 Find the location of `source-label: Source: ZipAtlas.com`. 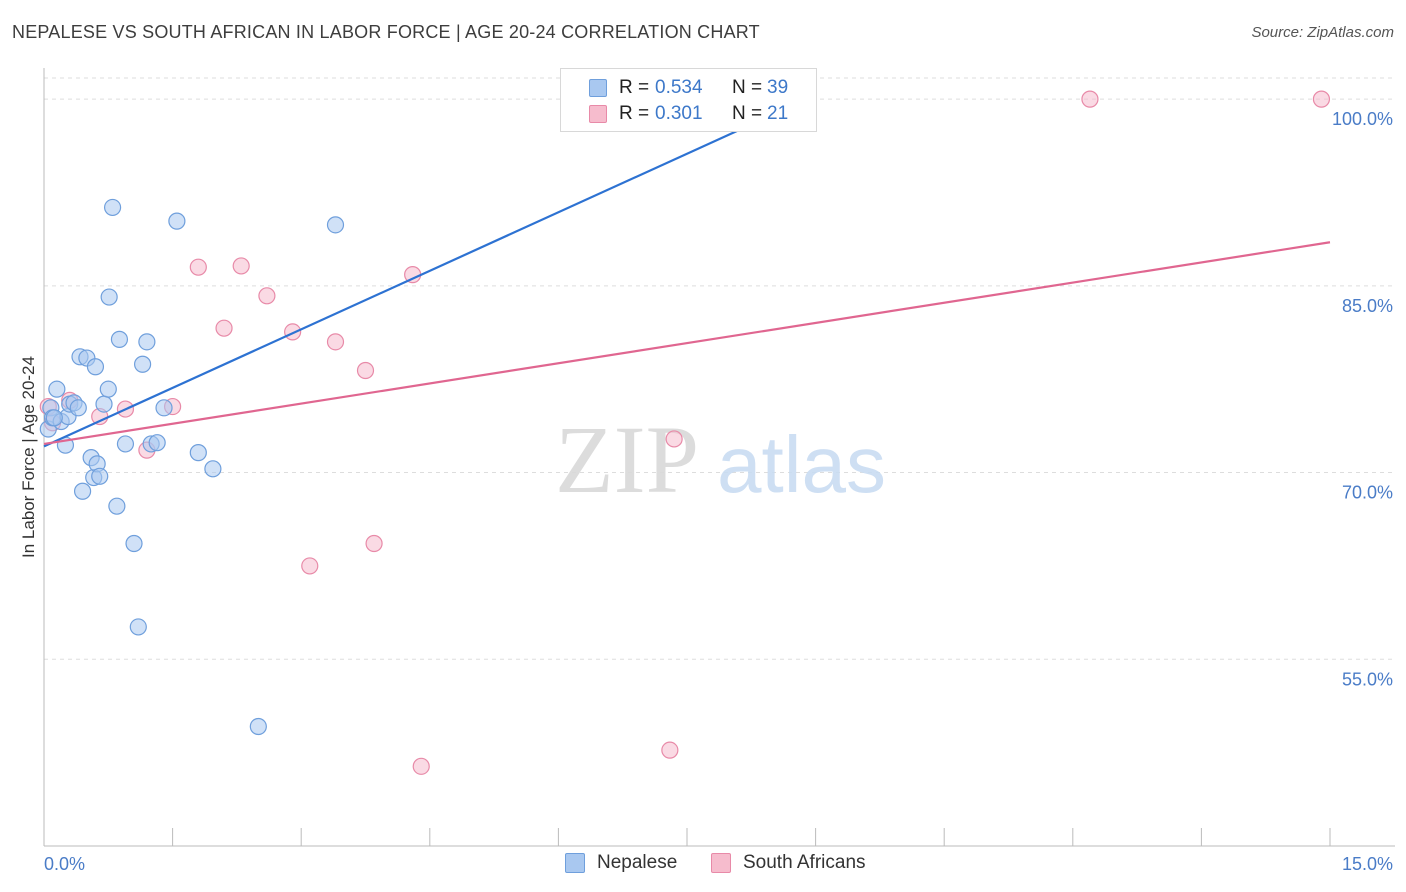

source-label: Source: ZipAtlas.com is located at coordinates (1322, 32).